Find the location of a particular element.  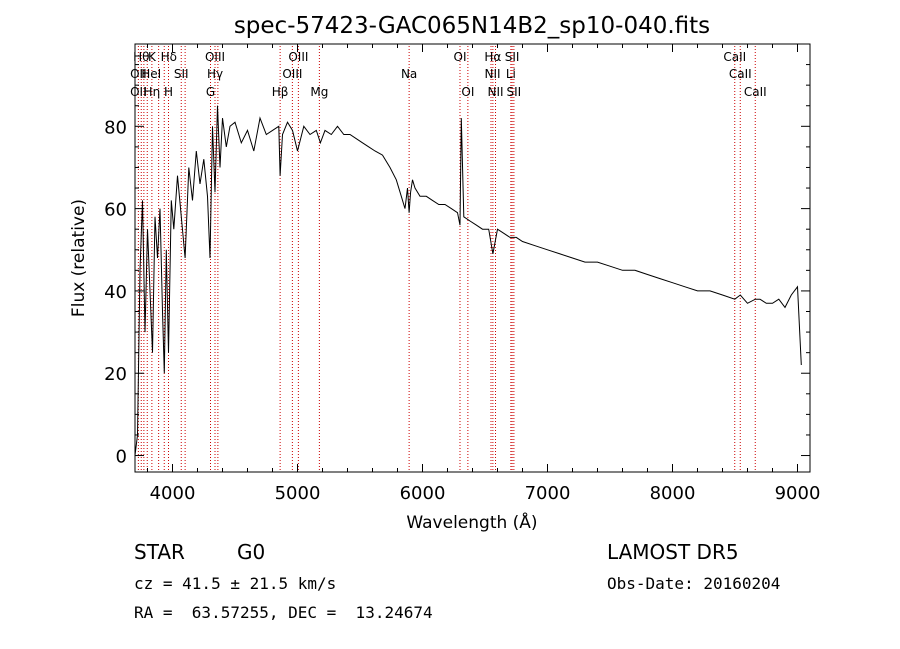

line-label: Mg is located at coordinates (319, 92).